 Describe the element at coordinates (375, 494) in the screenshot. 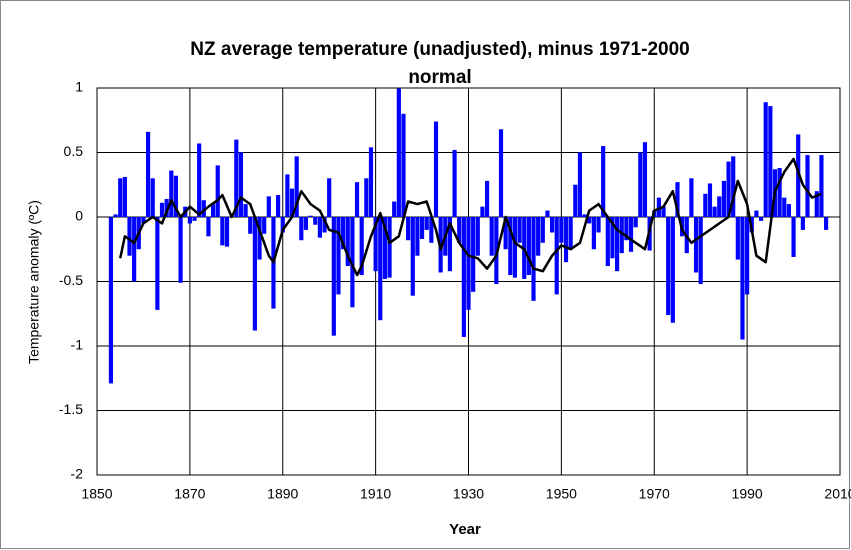

I see `x-tick-label: 1910` at that location.